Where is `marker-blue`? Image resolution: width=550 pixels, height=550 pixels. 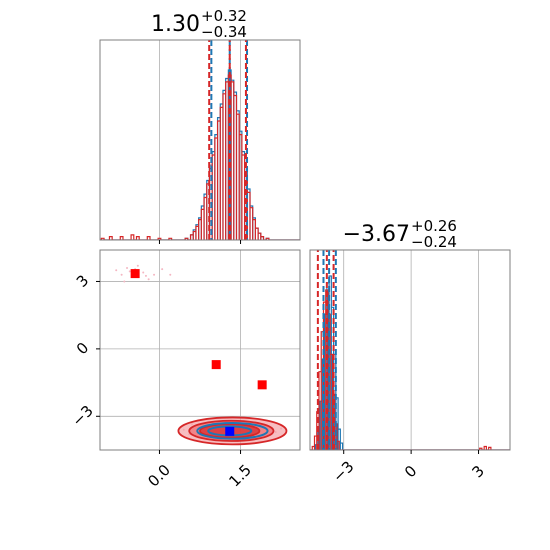
marker-blue is located at coordinates (230, 431).